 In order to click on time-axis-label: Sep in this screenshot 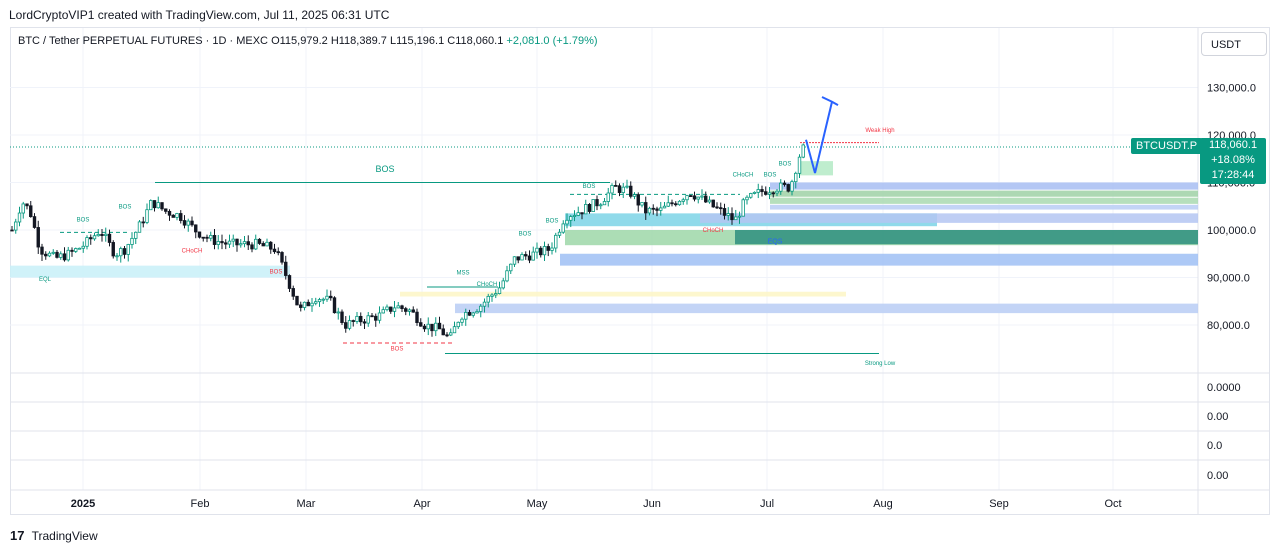, I will do `click(999, 504)`.